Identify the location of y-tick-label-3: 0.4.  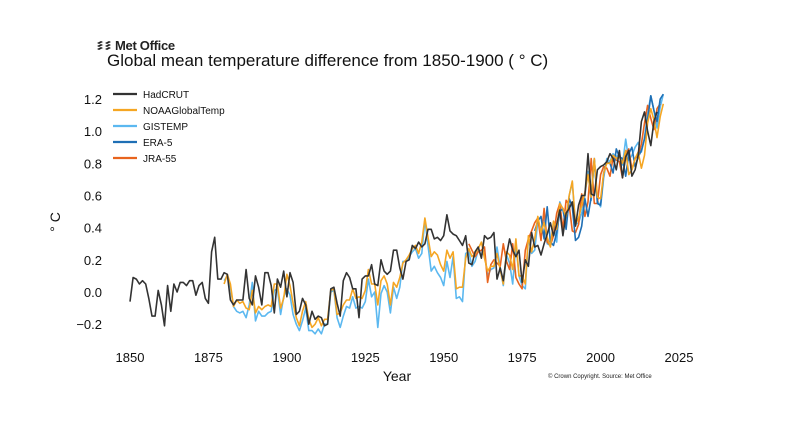
(93, 228).